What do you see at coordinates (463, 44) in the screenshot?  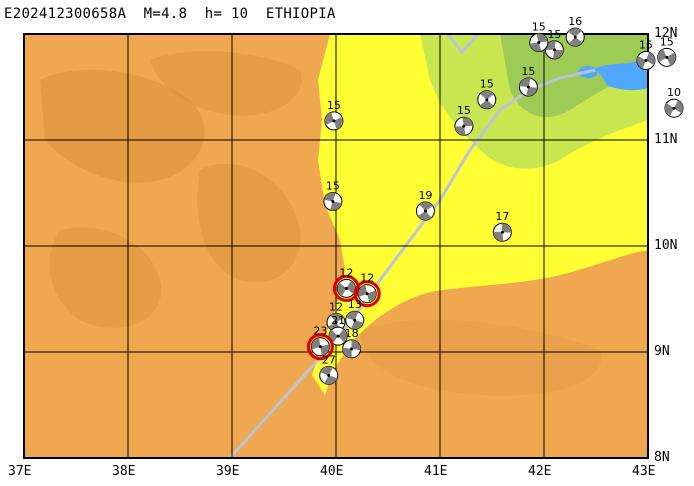 I see `plate-boundary-line` at bounding box center [463, 44].